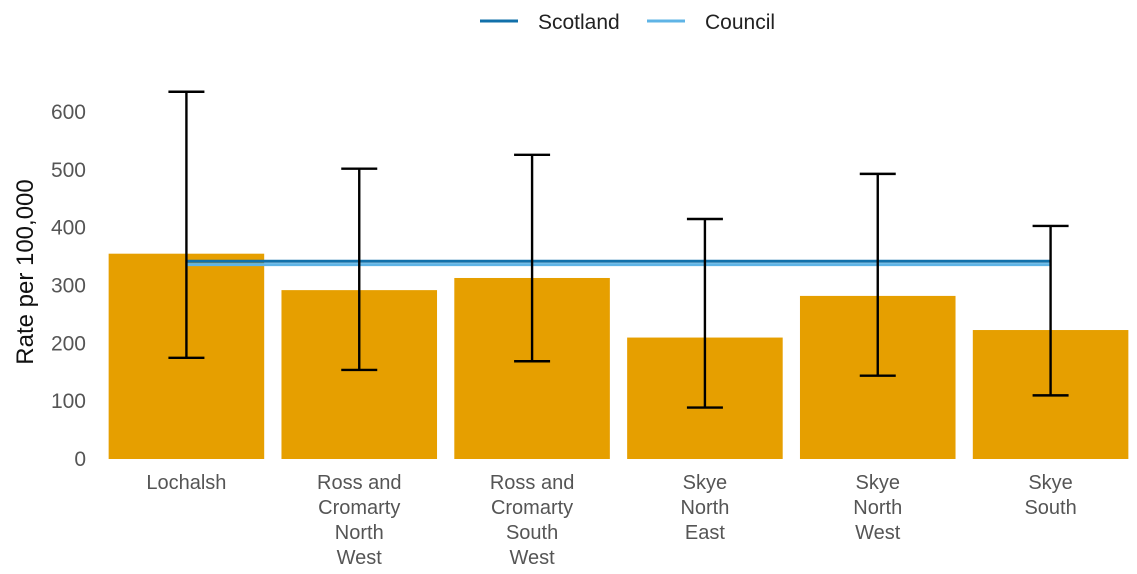  I want to click on x-tick-label: Lochalsh, so click(186, 483).